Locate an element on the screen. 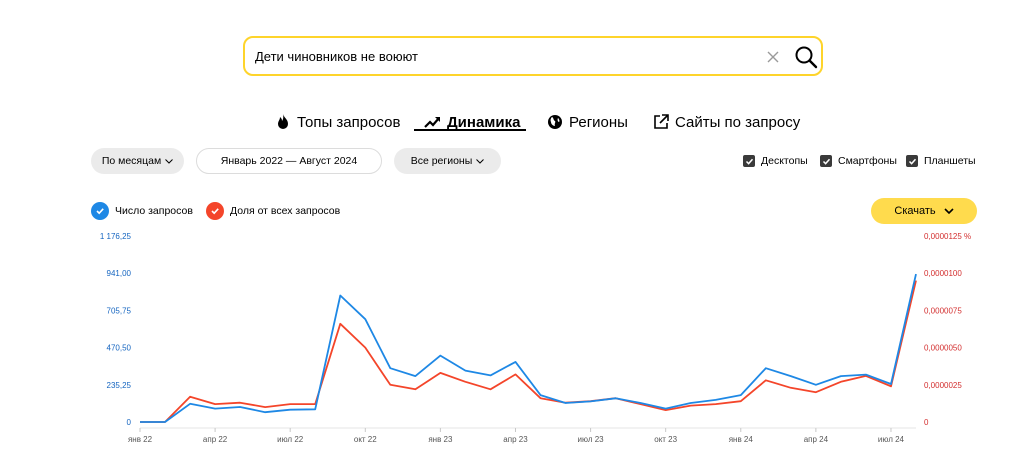 Image resolution: width=1024 pixels, height=471 pixels. download-label: Скачать is located at coordinates (915, 211).